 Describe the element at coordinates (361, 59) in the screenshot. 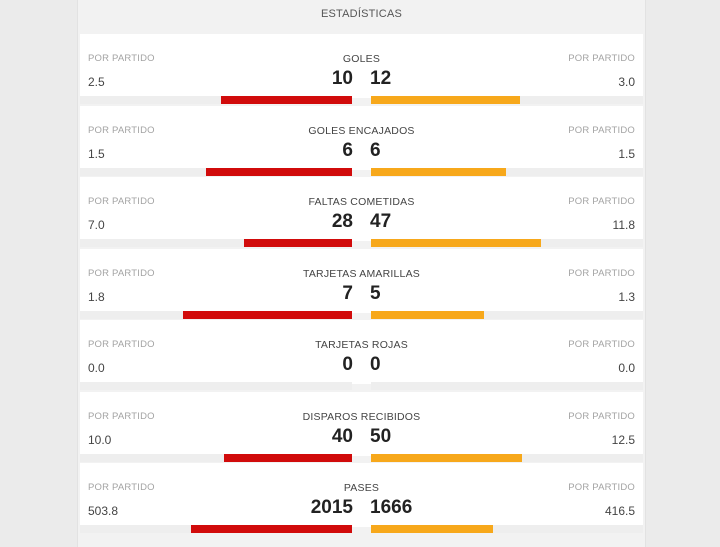

I see `stat-title: GOLES` at that location.